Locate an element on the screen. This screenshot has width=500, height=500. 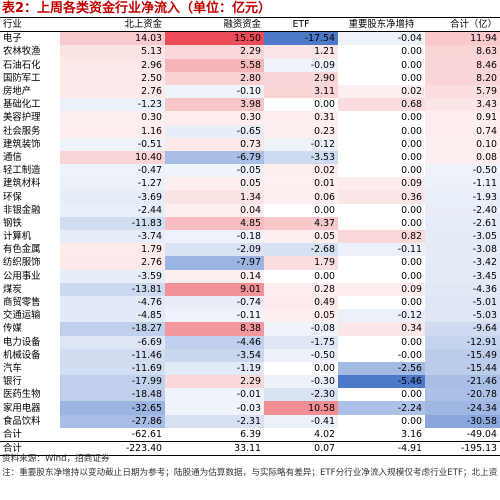
cell-industry: 基础化工 is located at coordinates (22, 105).